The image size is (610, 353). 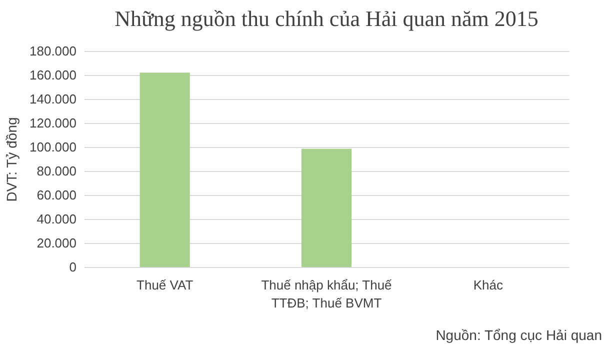 I want to click on x-tick-label: Thuế nhập khẩu; Thuế TTĐB; Thuế BVMT, so click(x=327, y=294).